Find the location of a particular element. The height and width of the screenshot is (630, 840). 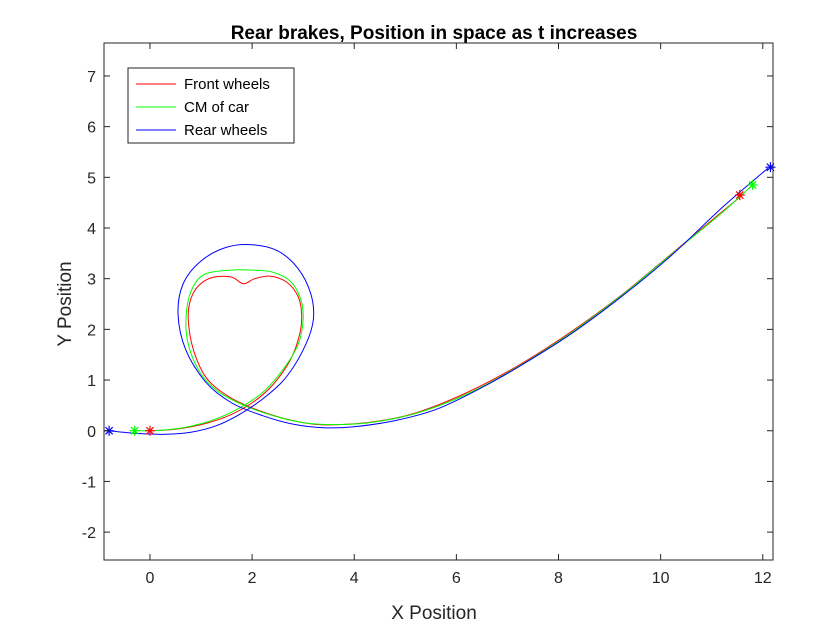

marker-rear-wheels-end is located at coordinates (770, 167).